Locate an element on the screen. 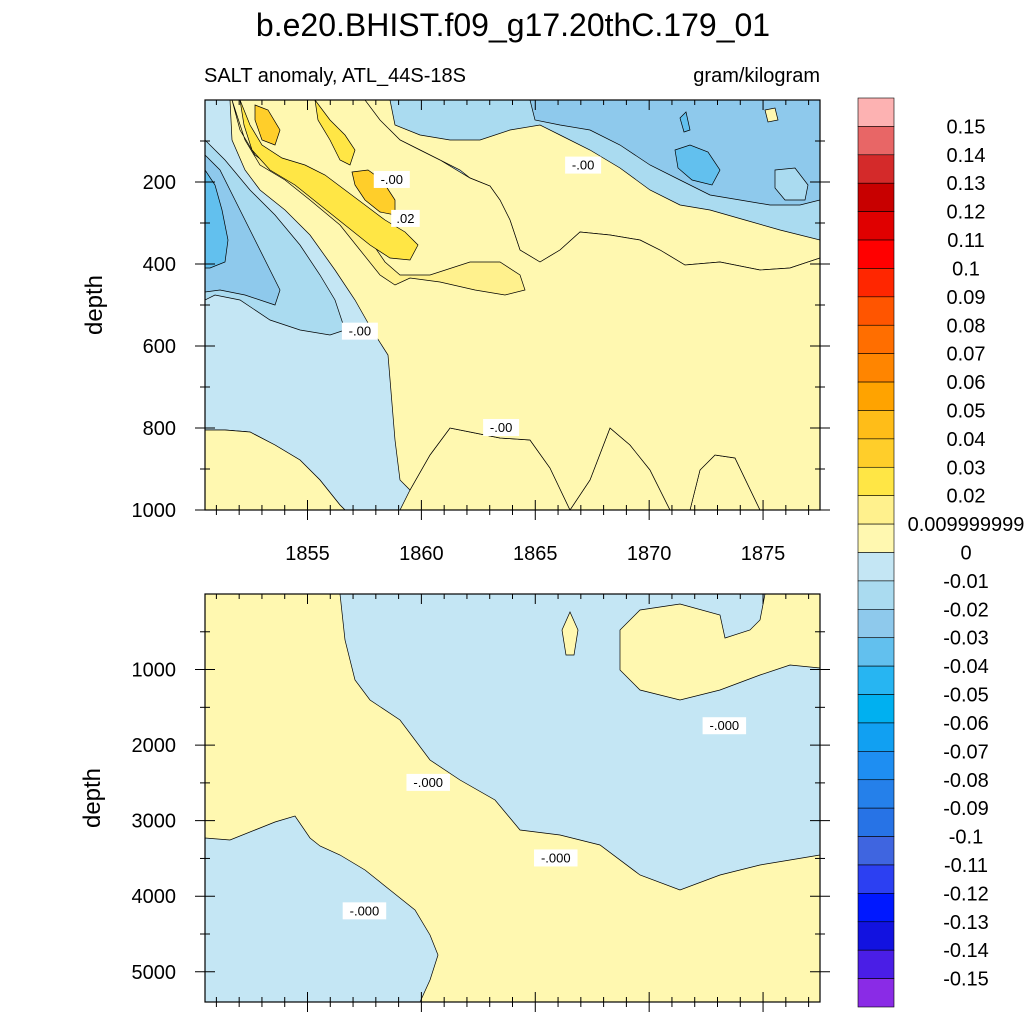 This screenshot has width=1024, height=1024. colorbar-label: 0.14 is located at coordinates (966, 156).